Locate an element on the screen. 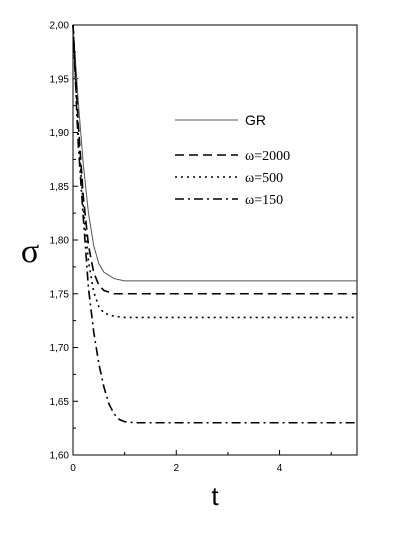 The width and height of the screenshot is (415, 544). x-tick-label: 2 is located at coordinates (176, 468).